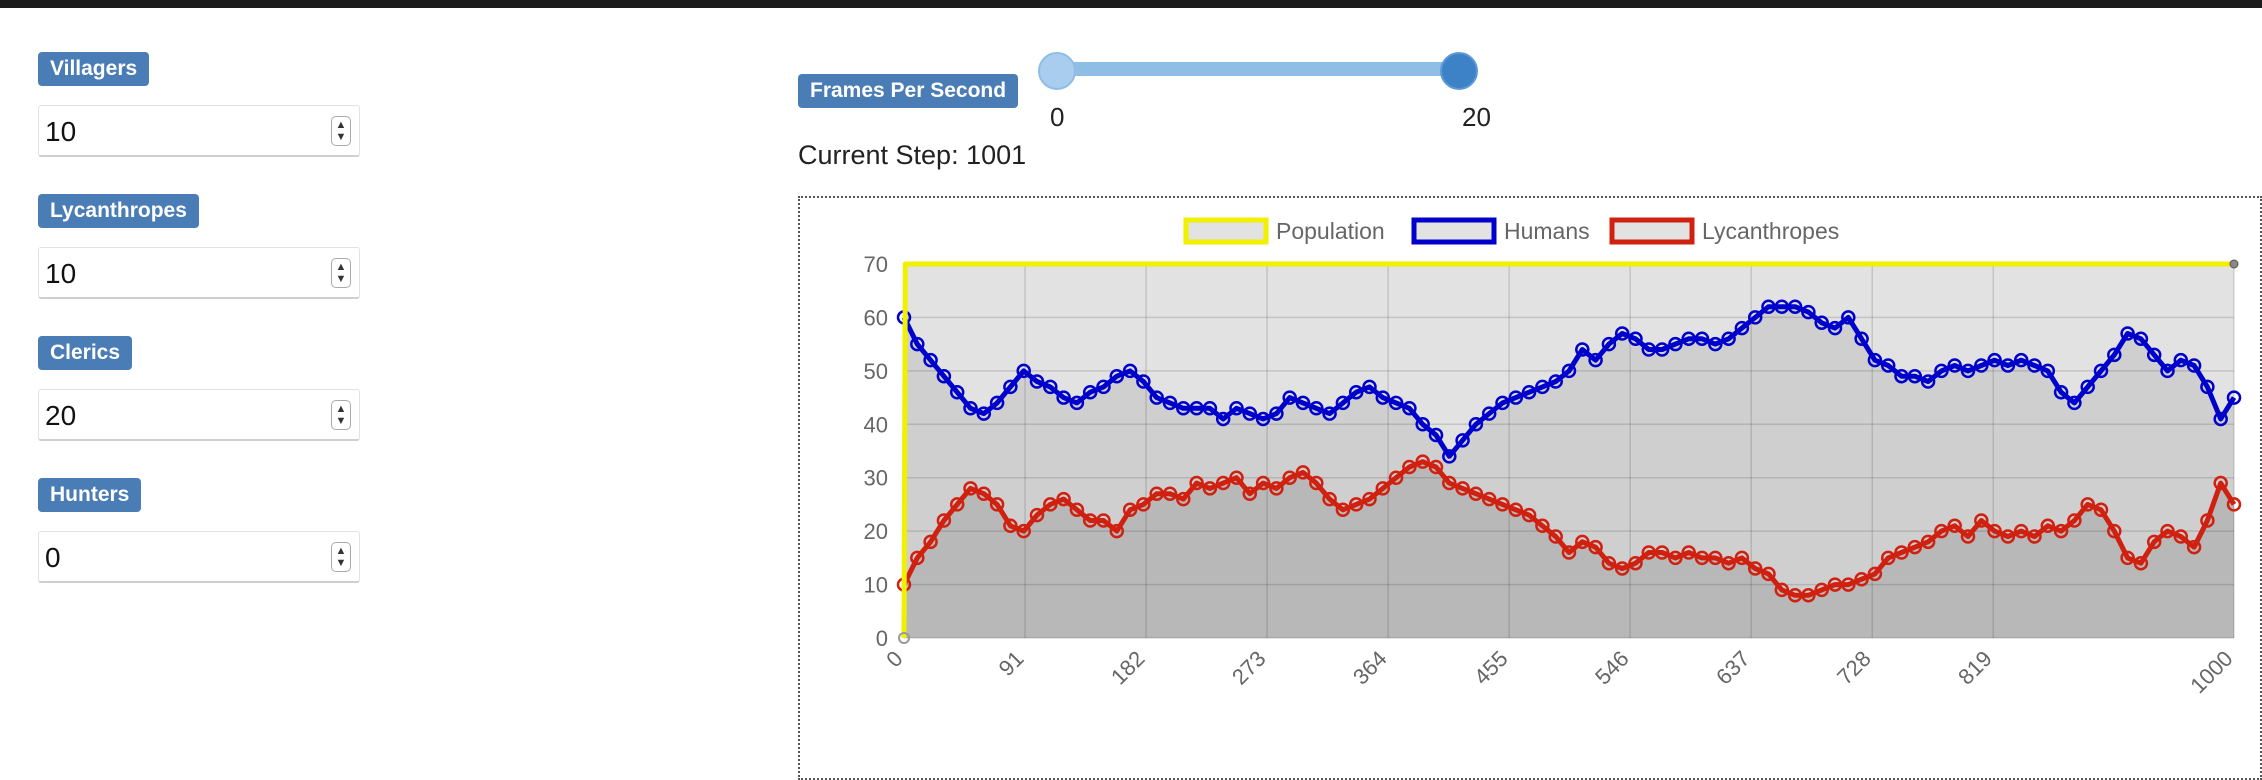 The image size is (2262, 780). I want to click on y-tick-label: 20, so click(876, 531).